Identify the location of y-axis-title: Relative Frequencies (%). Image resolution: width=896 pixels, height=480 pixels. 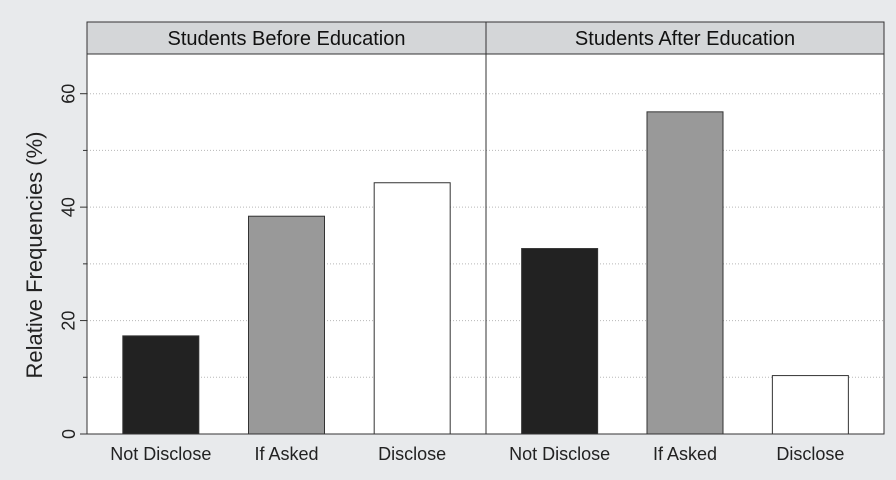
(34, 255).